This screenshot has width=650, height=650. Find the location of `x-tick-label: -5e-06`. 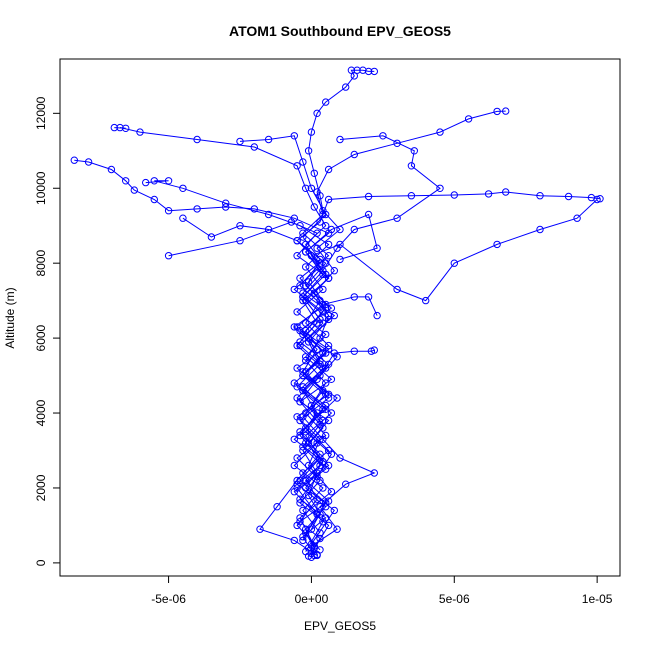

x-tick-label: -5e-06 is located at coordinates (168, 599).